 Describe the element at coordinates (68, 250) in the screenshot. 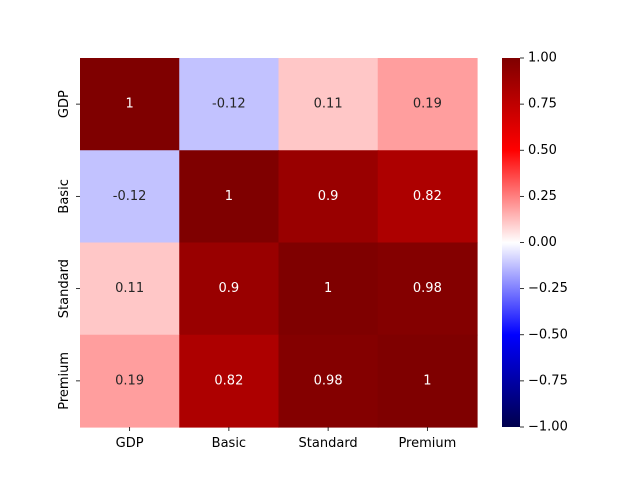

I see `y-axis: GDP Basic Standard Premium` at that location.